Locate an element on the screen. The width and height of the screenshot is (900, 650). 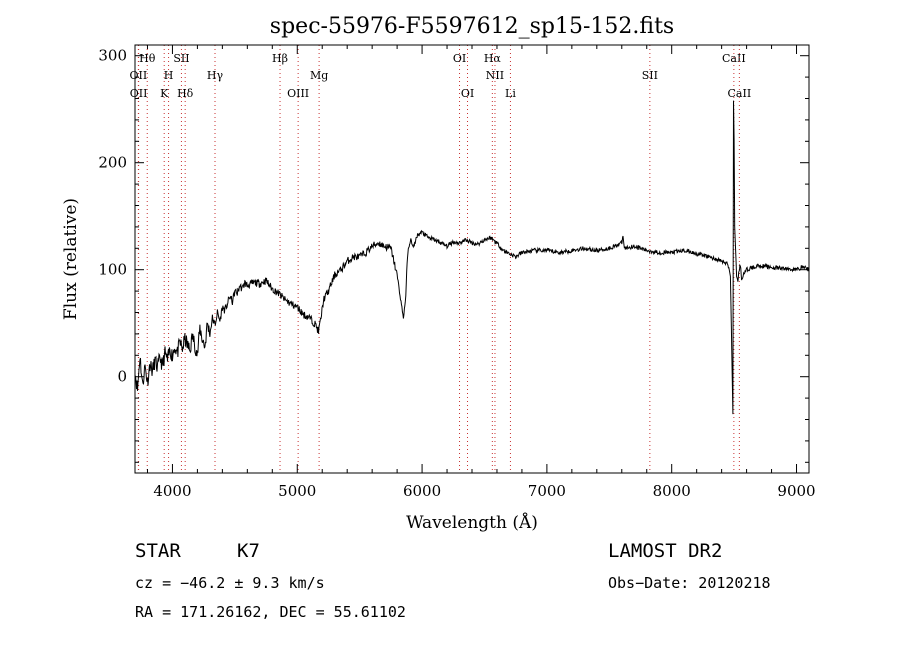
annotation-label-9: OIII is located at coordinates (298, 93).